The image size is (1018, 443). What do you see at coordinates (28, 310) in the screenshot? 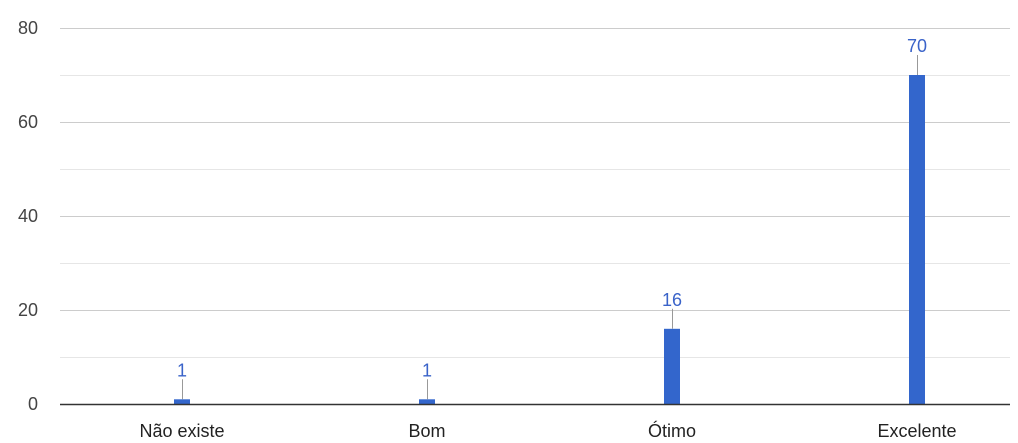
I see `y-tick-label: 20` at bounding box center [28, 310].